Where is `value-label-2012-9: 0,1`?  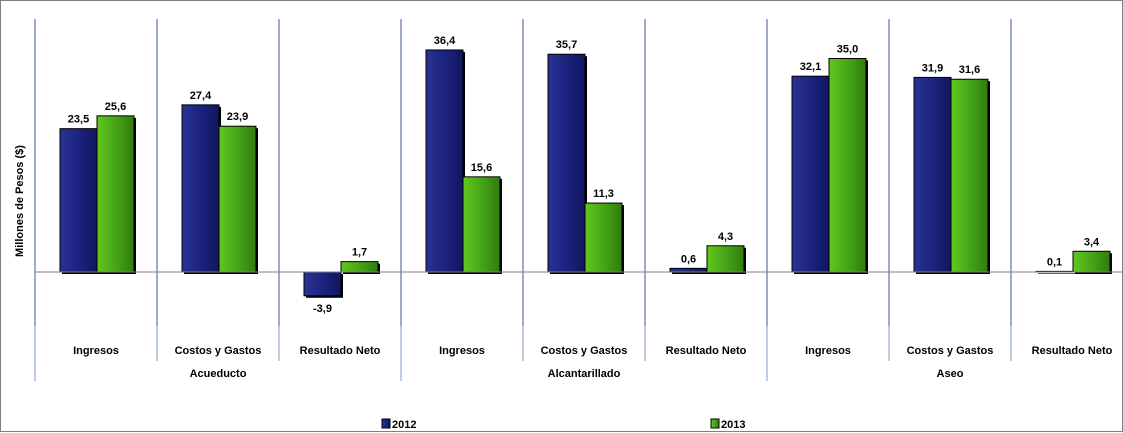
value-label-2012-9: 0,1 is located at coordinates (1054, 262).